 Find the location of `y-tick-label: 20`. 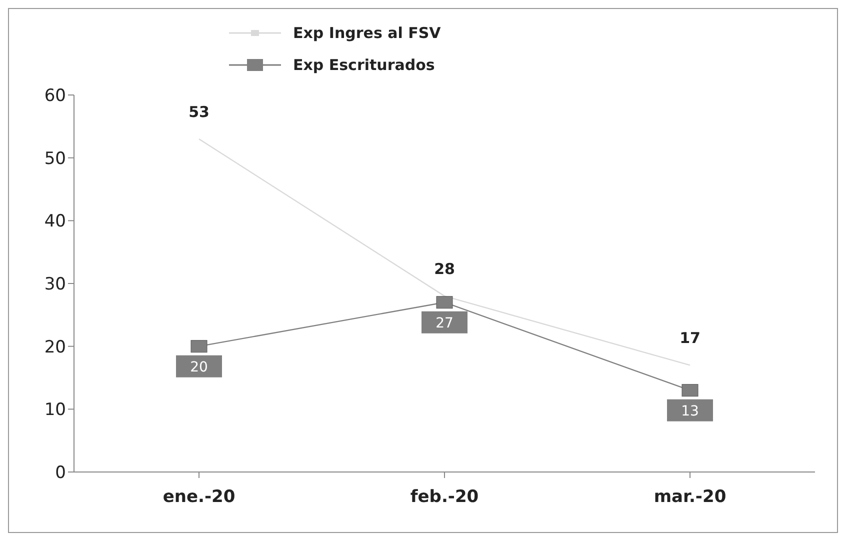

y-tick-label: 20 is located at coordinates (55, 347).